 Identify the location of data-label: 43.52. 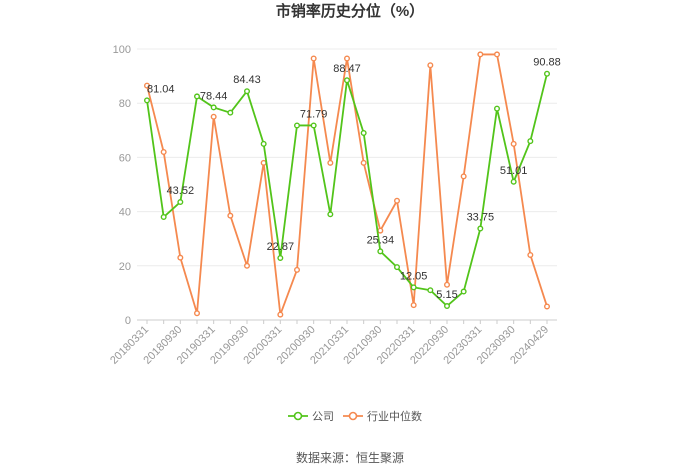
(181, 191).